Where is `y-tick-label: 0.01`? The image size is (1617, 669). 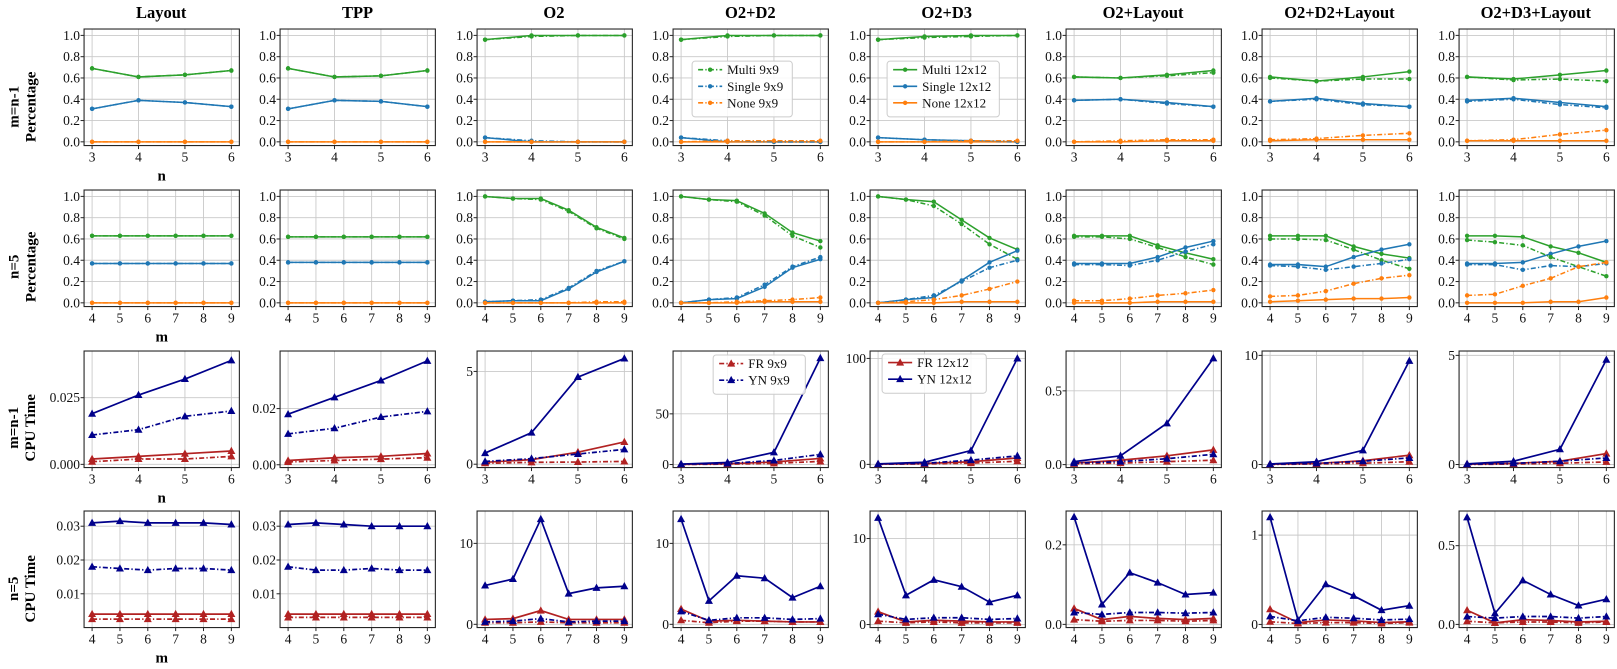 y-tick-label: 0.01 is located at coordinates (265, 594).